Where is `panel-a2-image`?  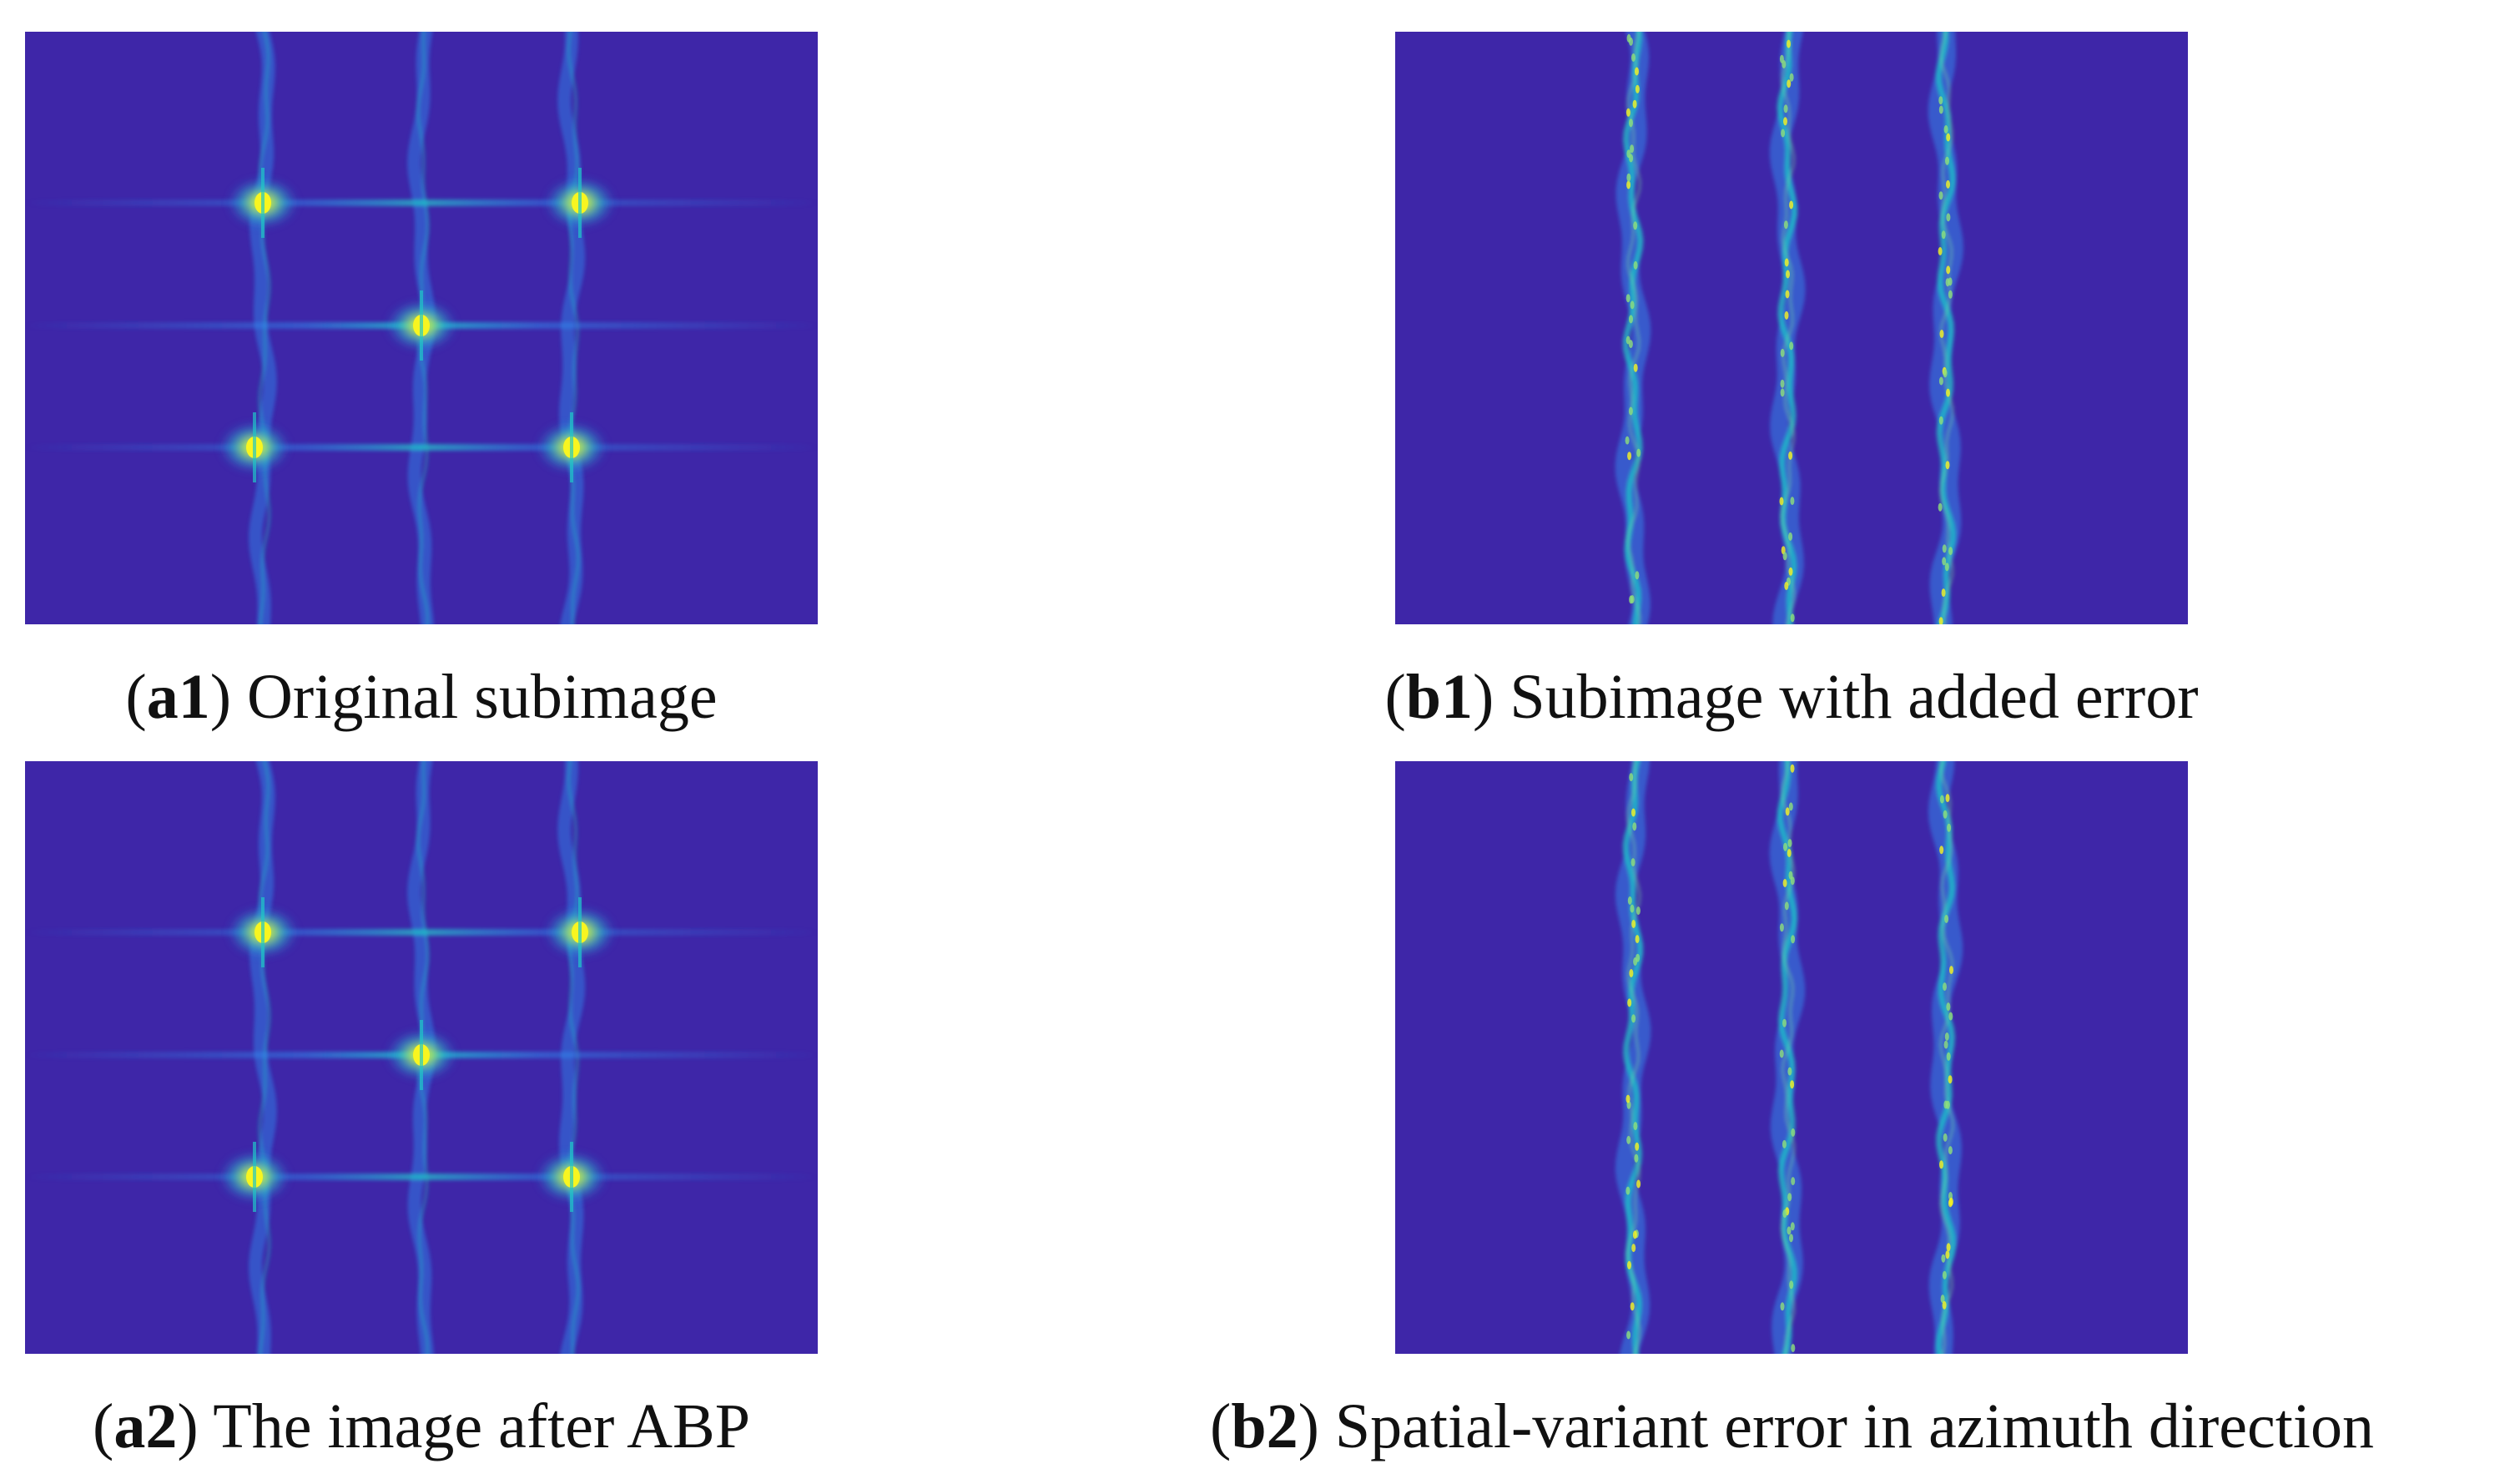
panel-a2-image is located at coordinates (421, 1057).